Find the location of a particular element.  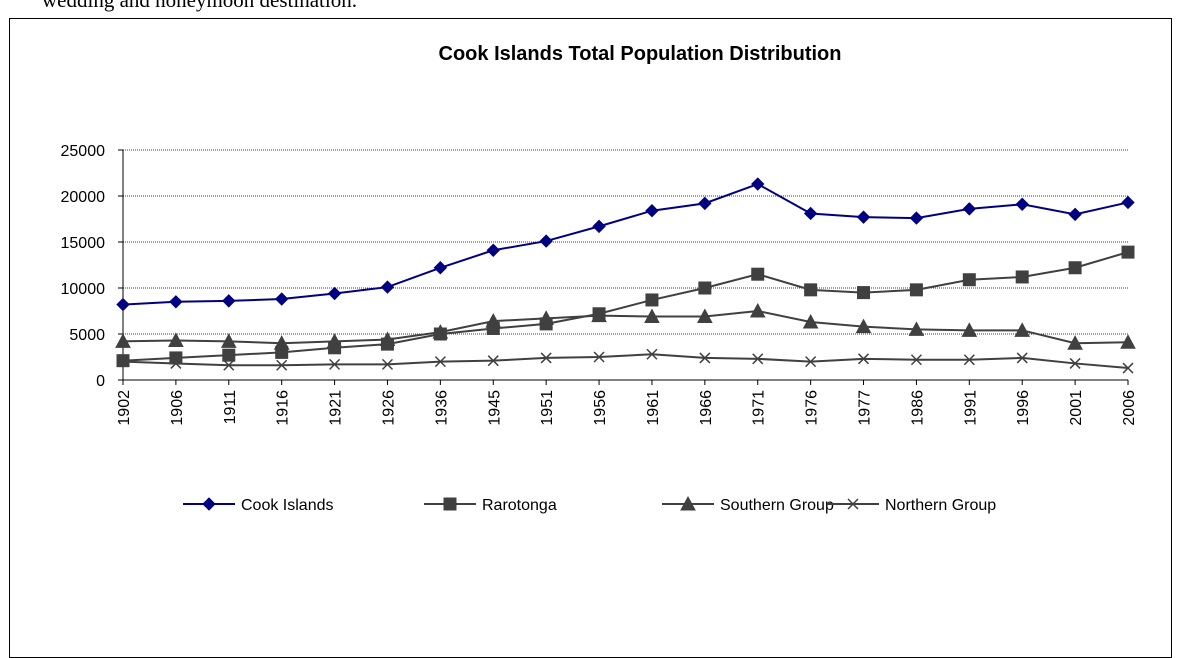

x-tick-label: 1902 is located at coordinates (124, 408).